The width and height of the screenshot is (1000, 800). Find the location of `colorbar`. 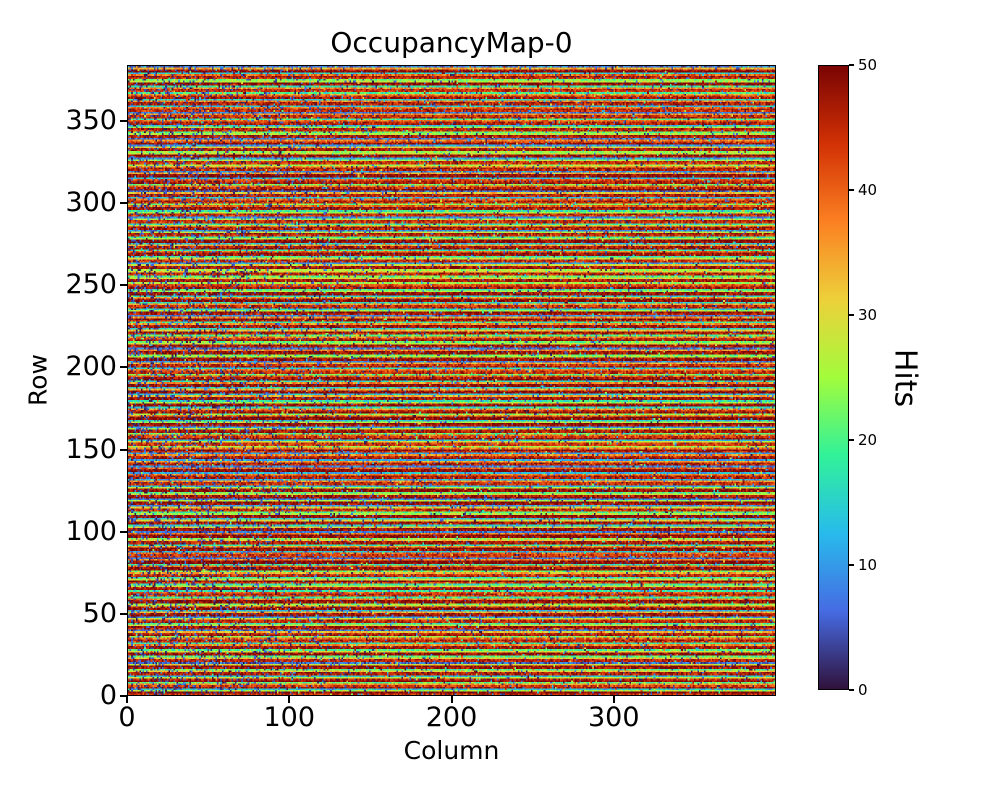

colorbar is located at coordinates (833, 377).